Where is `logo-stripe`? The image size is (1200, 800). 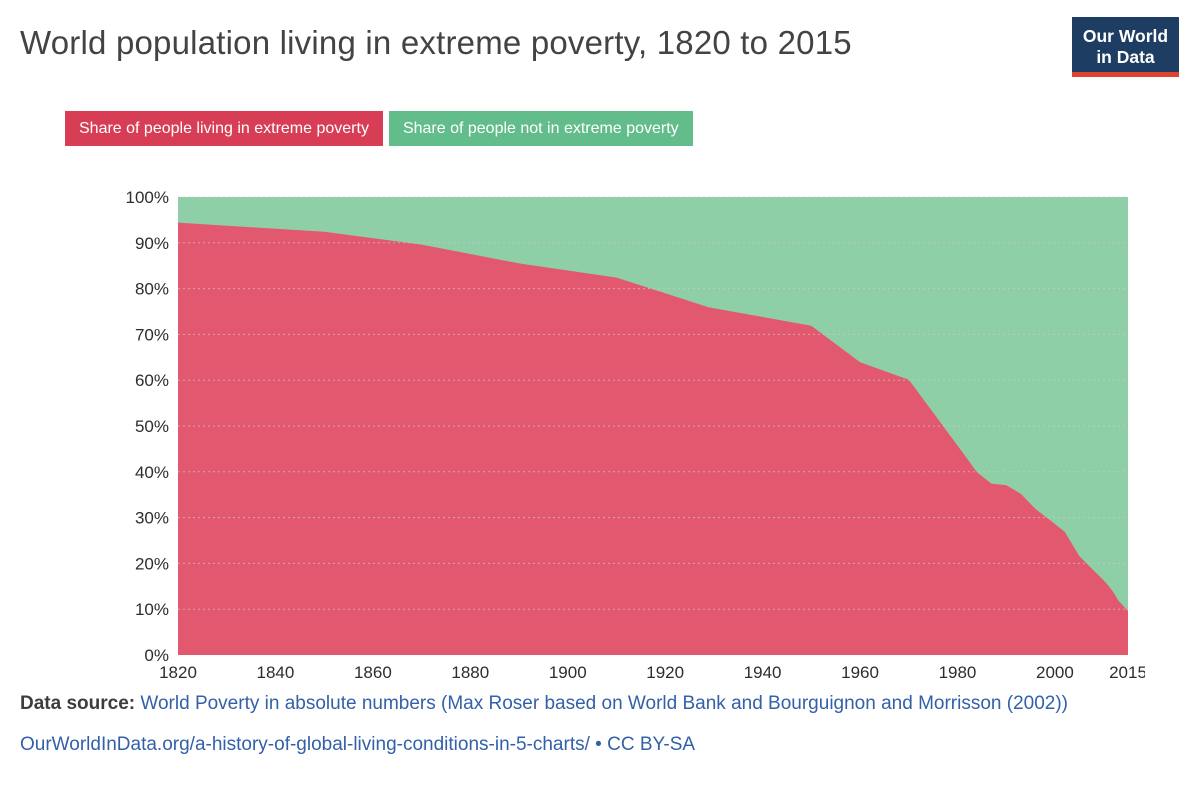
logo-stripe is located at coordinates (1125, 74).